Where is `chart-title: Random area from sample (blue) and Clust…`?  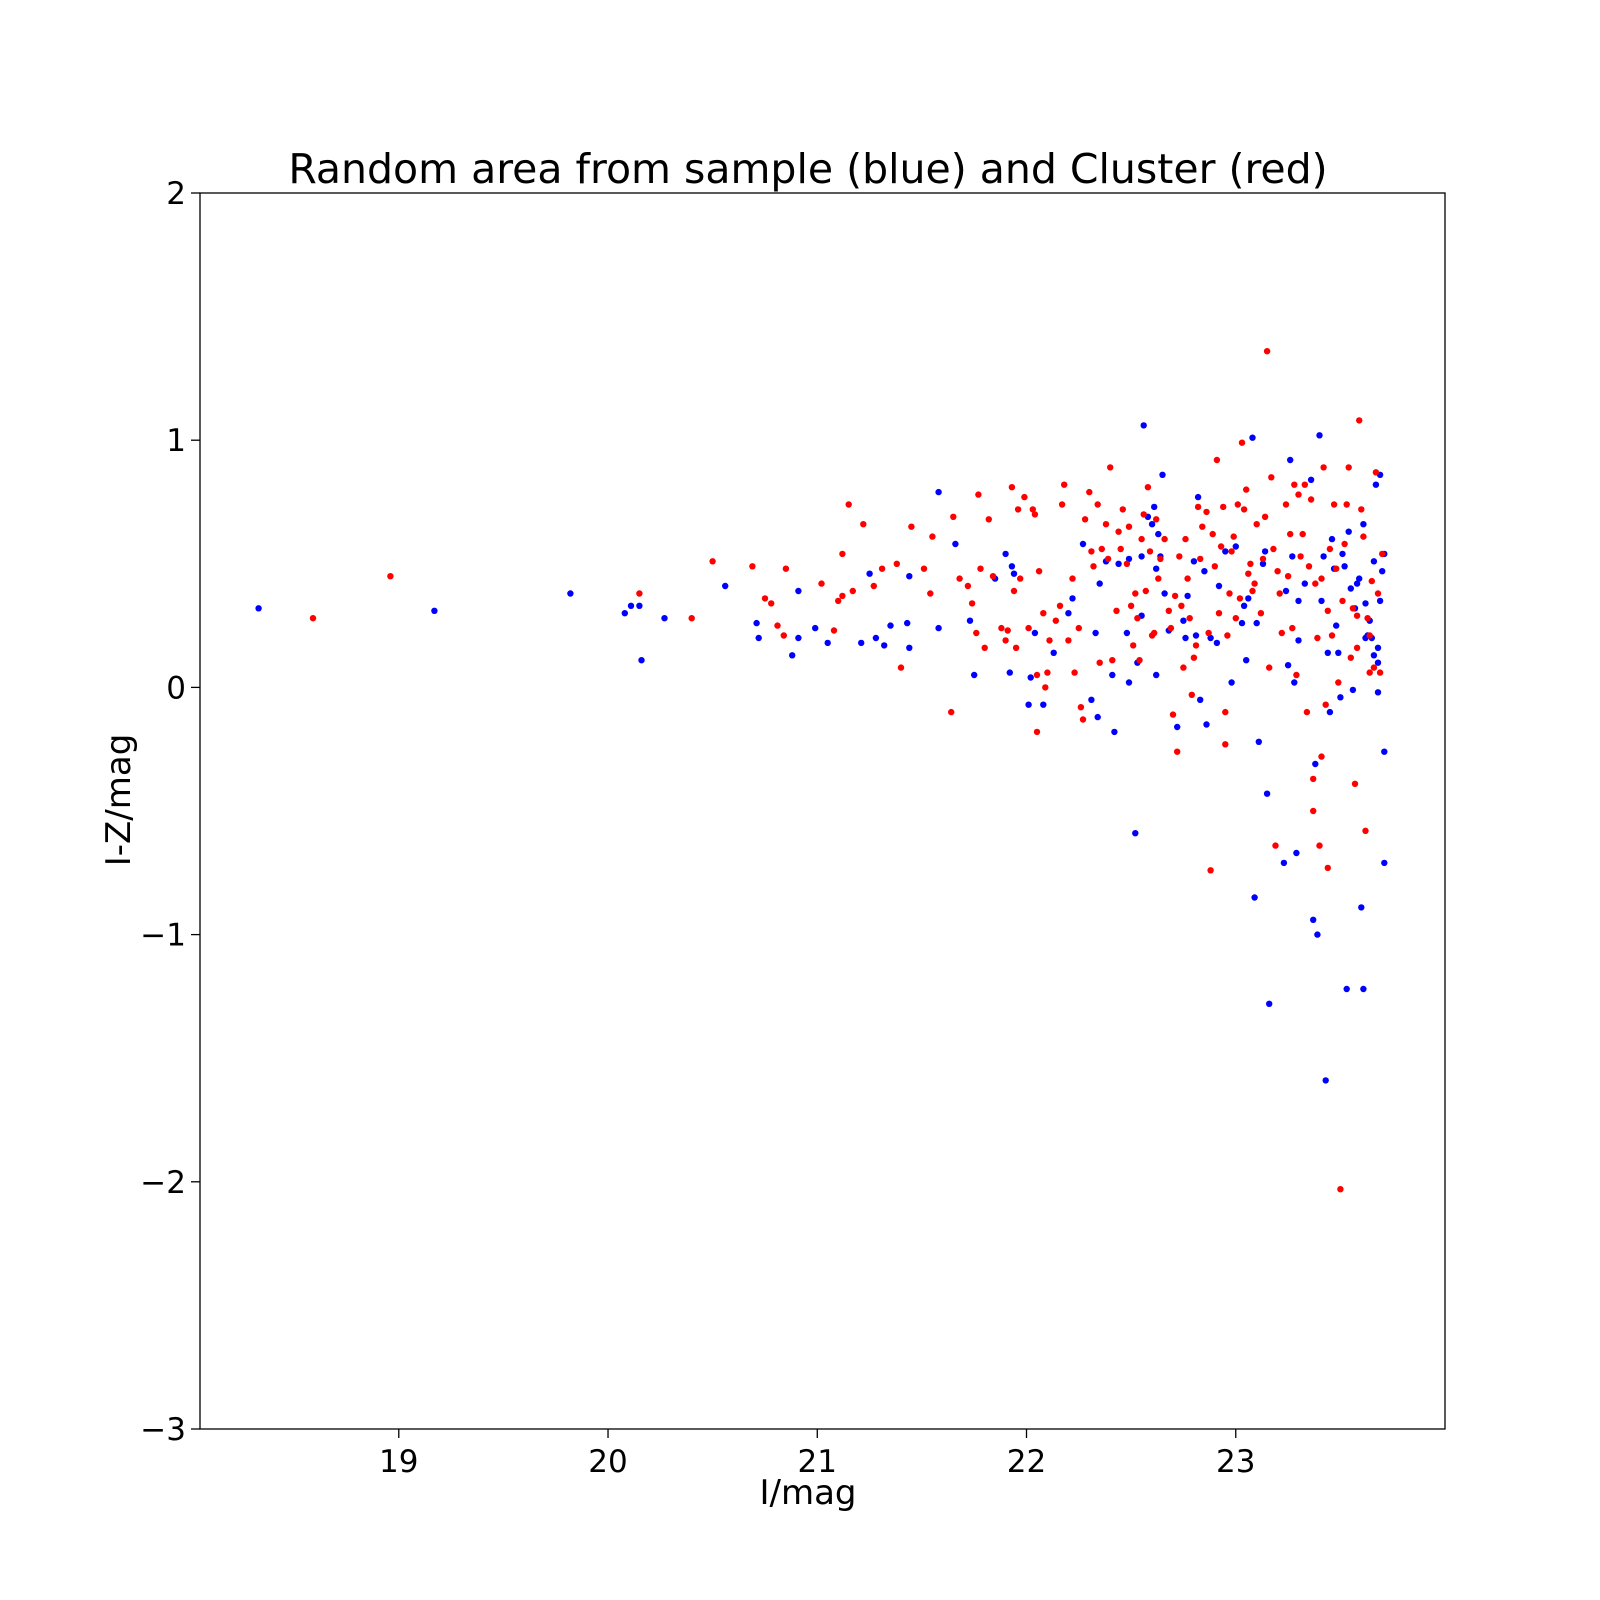
chart-title: Random area from sample (blue) and Clust… is located at coordinates (807, 169).